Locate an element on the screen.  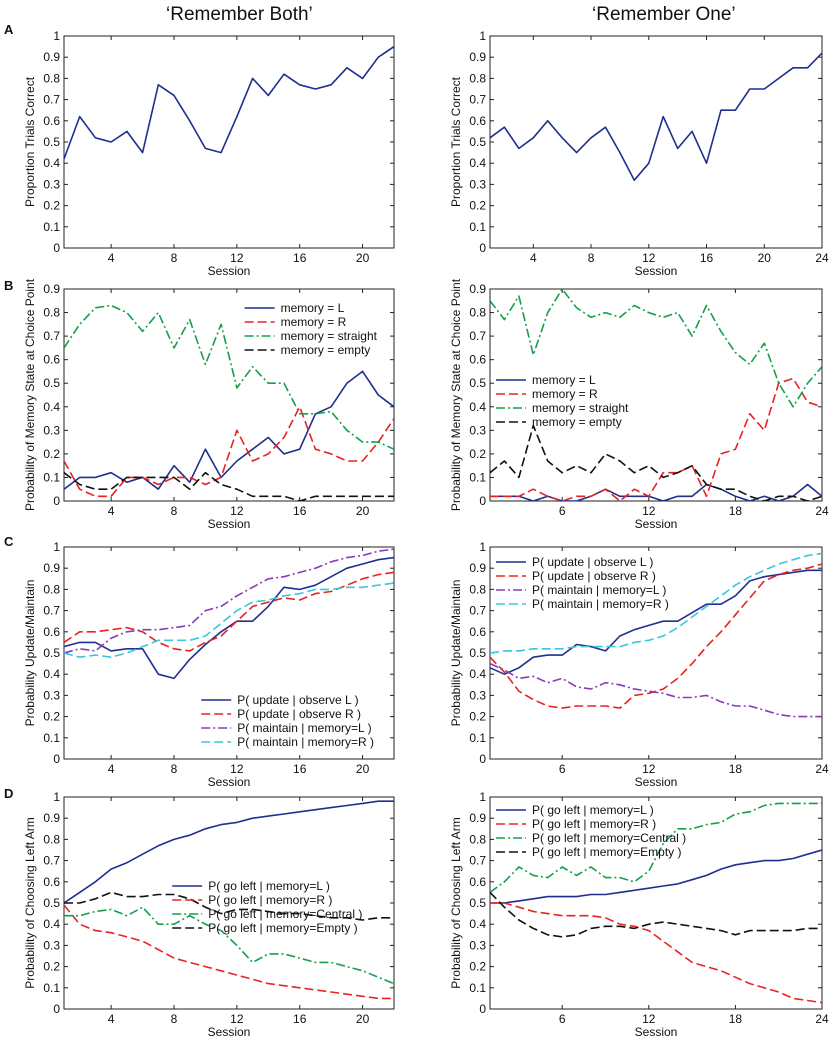
legend-label: P( go left | memory=R ) is located at coordinates (270, 900).